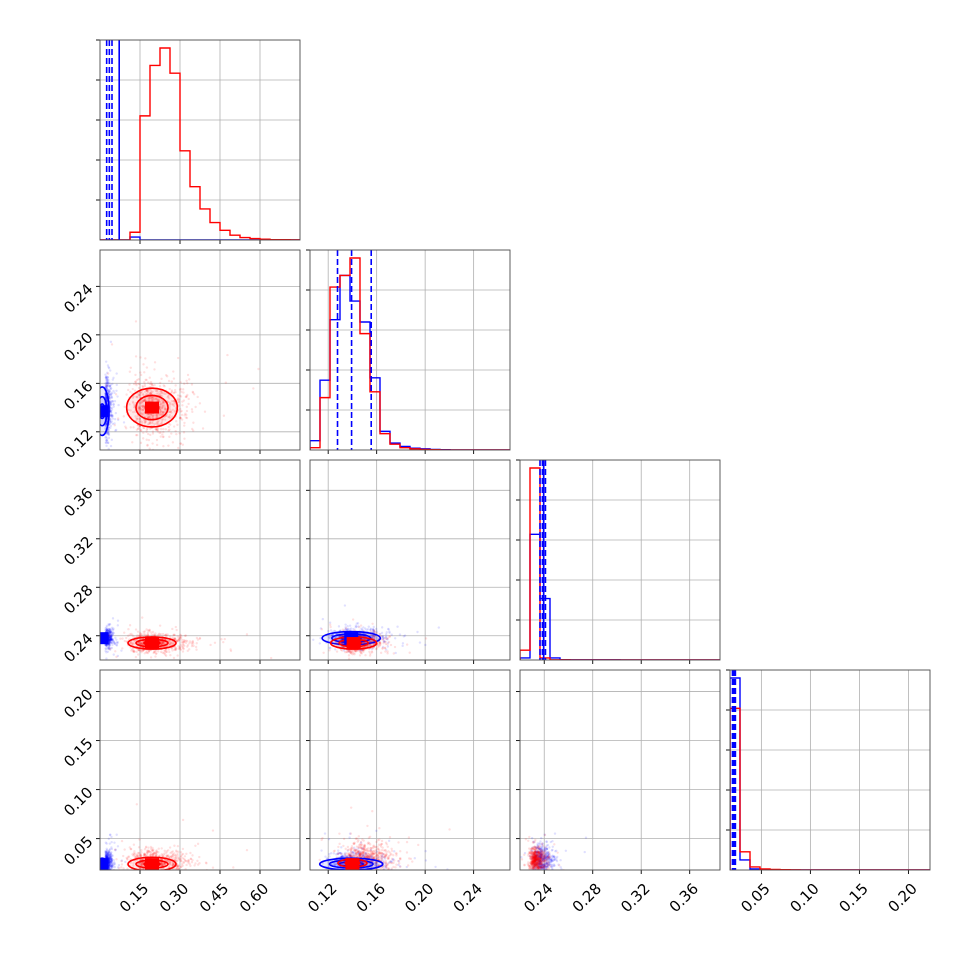  What do you see at coordinates (181, 844) in the screenshot?
I see `scatter-b` at bounding box center [181, 844].